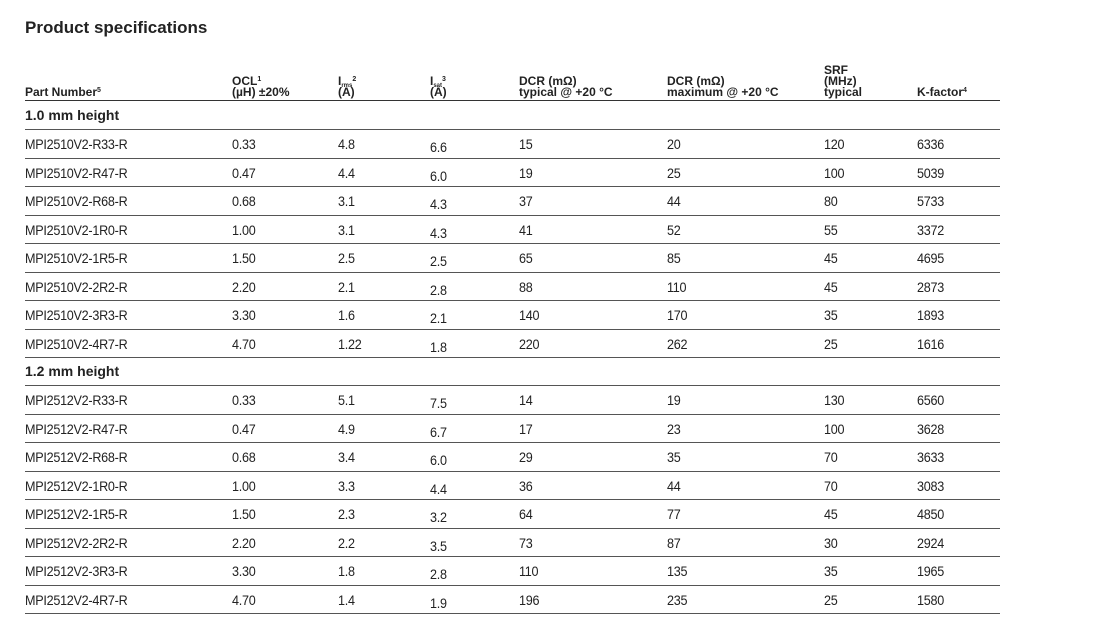 The width and height of the screenshot is (1103, 618). What do you see at coordinates (346, 286) in the screenshot?
I see `table-cell: 2.1` at bounding box center [346, 286].